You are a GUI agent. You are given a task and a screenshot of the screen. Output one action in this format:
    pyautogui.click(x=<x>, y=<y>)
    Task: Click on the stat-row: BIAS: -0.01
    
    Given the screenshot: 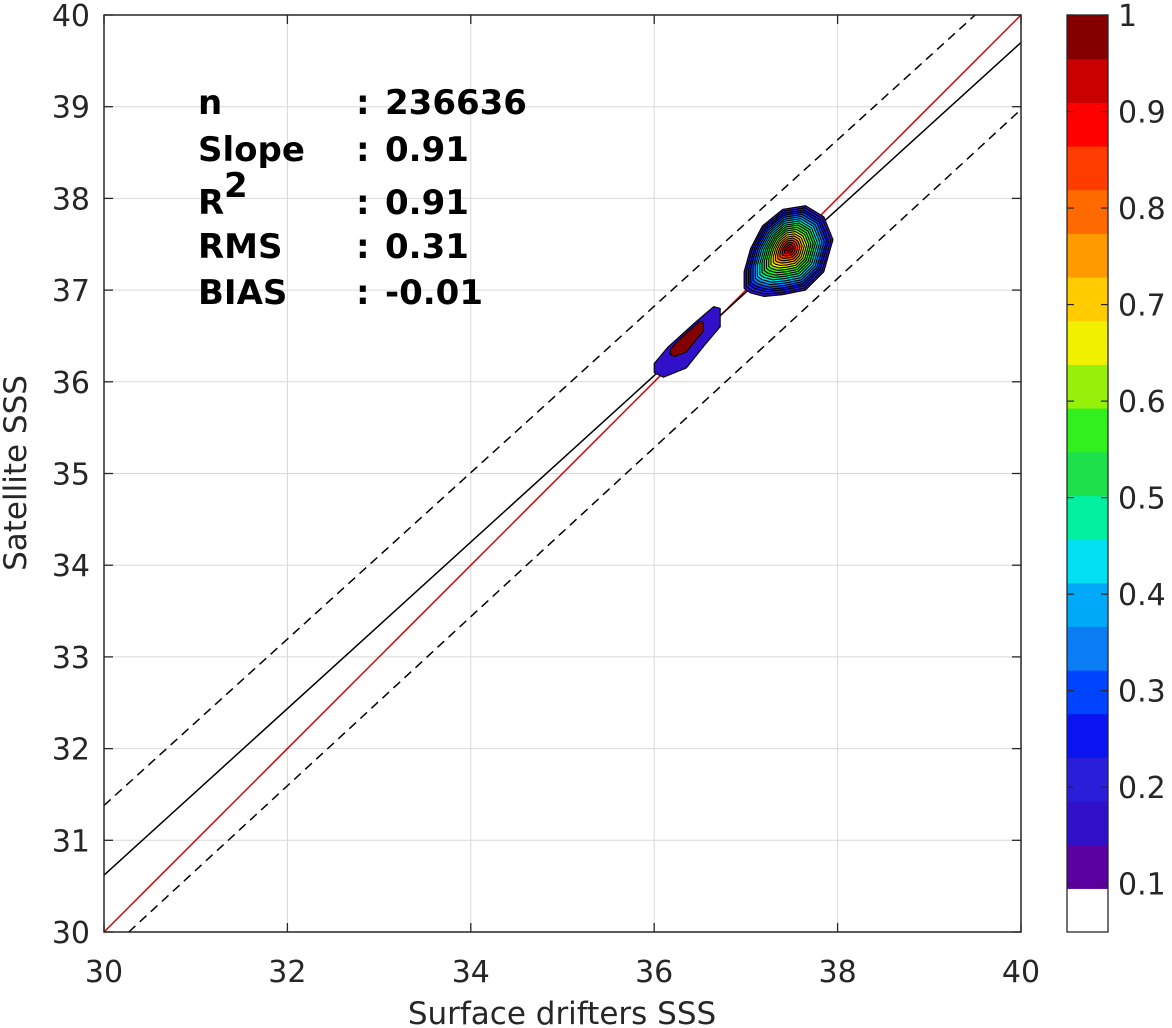 What is the action you would take?
    pyautogui.click(x=340, y=293)
    